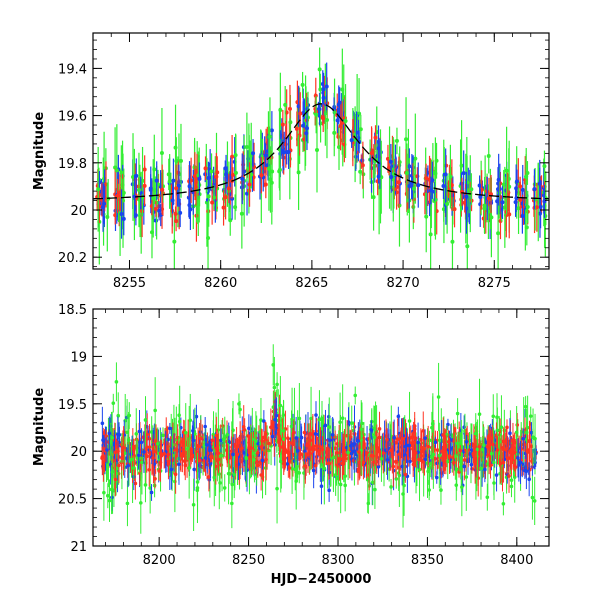 The height and width of the screenshot is (600, 600). I want to click on bottom-y-tick-label: 19.5, so click(72, 405).